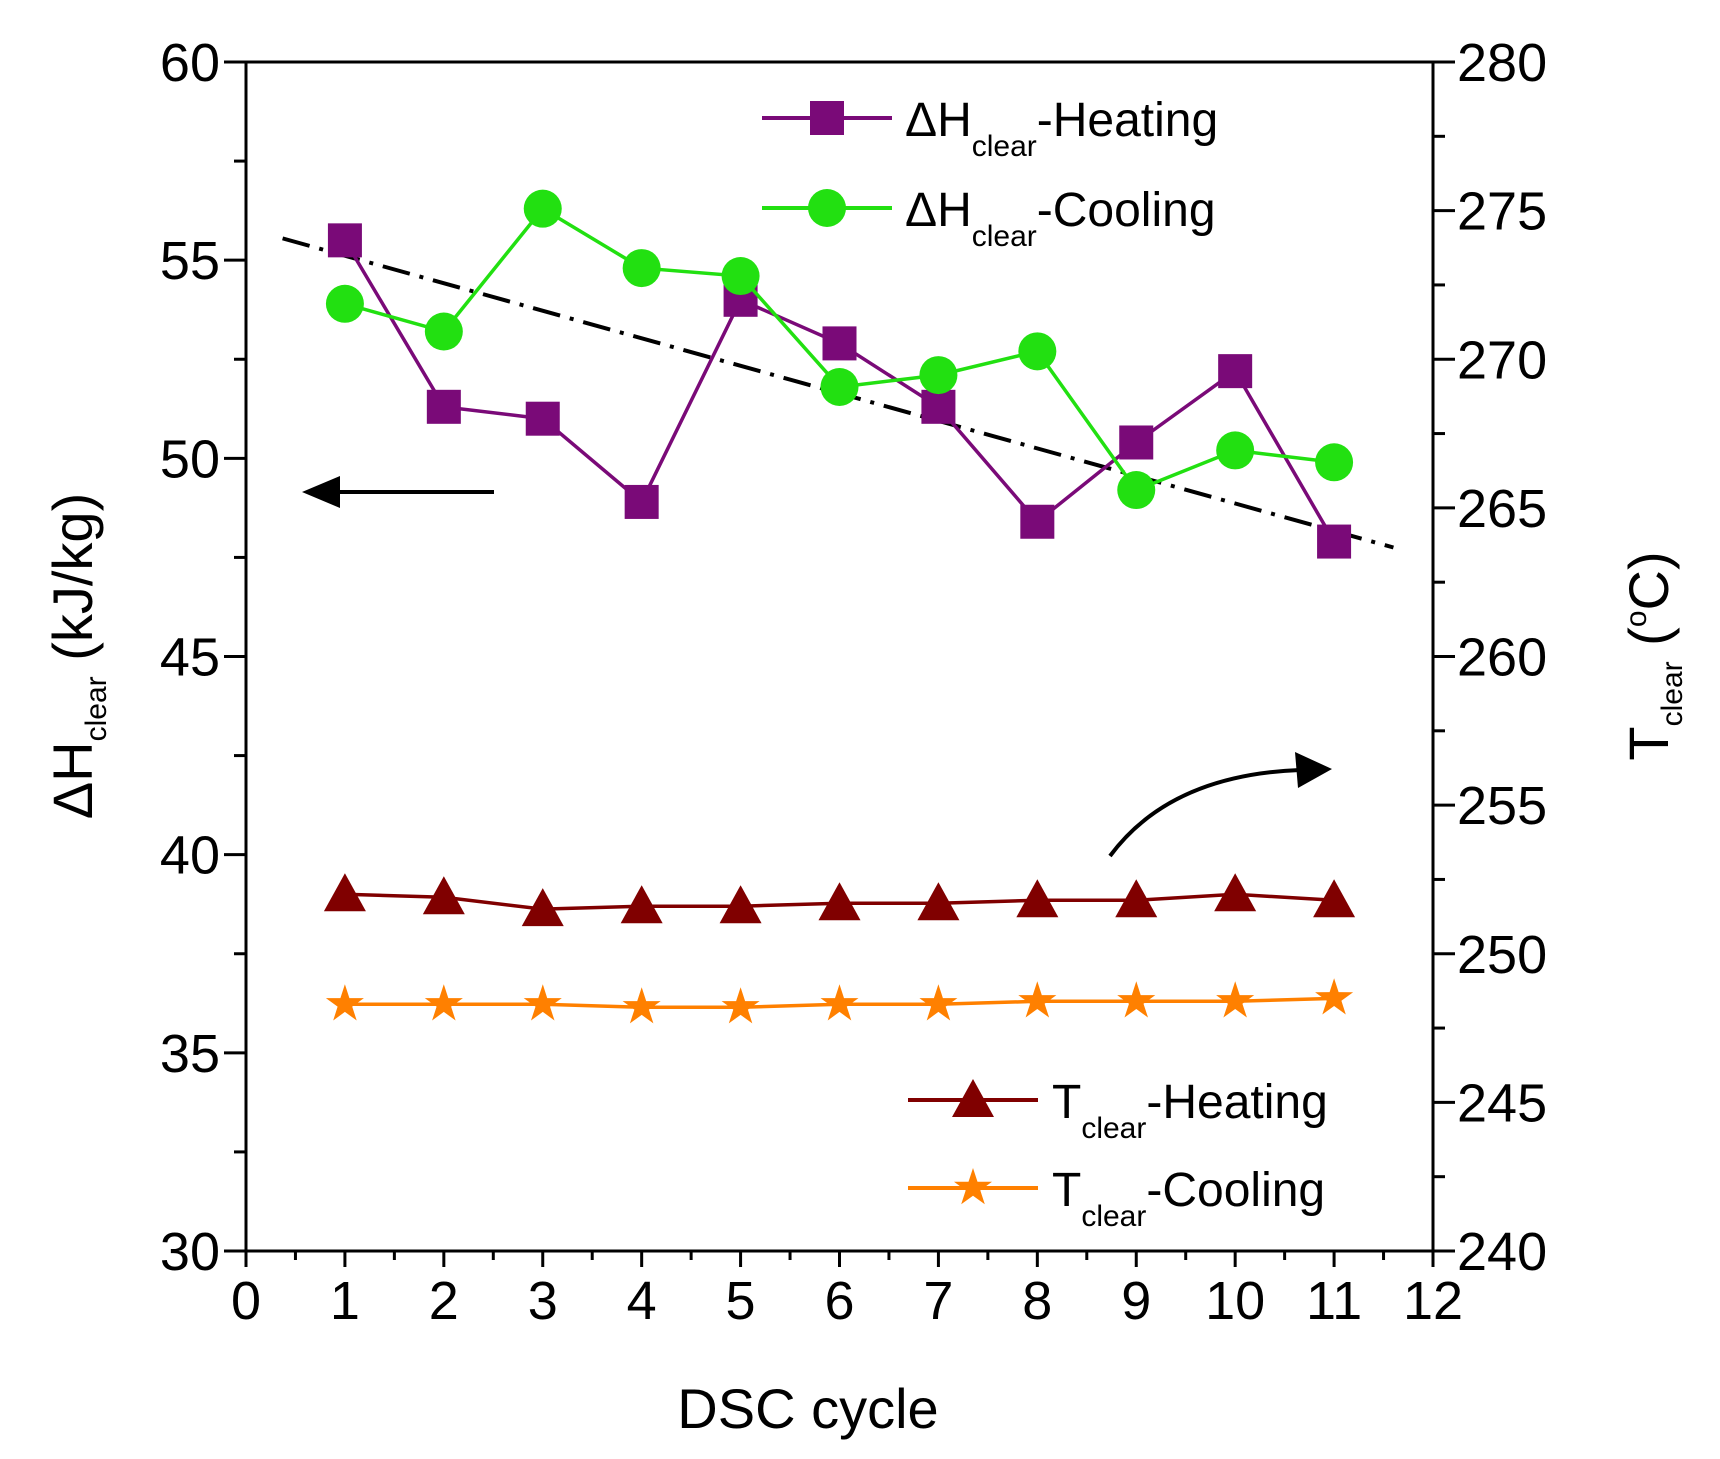 This screenshot has width=1720, height=1459. Describe the element at coordinates (1502, 806) in the screenshot. I see `y-right-tick-label: 255` at that location.